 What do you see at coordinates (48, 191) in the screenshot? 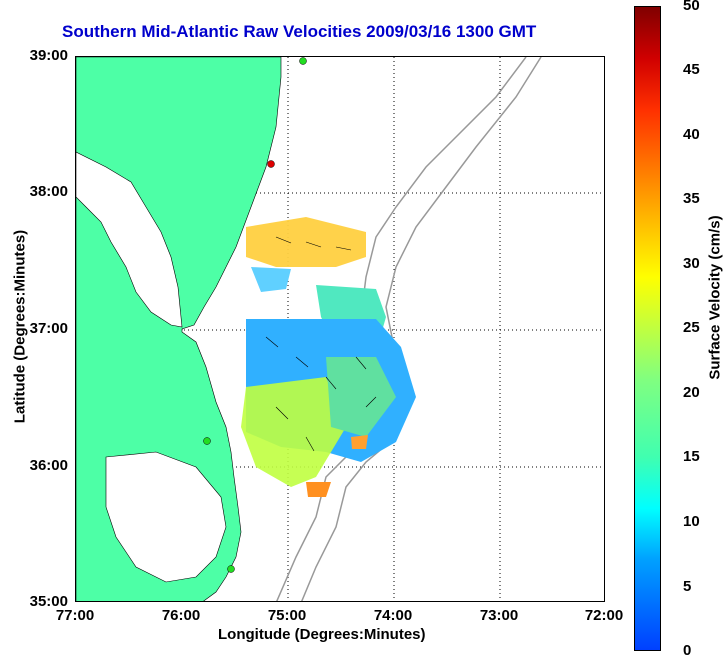
I see `y-tick-label: 38:00` at bounding box center [48, 191].